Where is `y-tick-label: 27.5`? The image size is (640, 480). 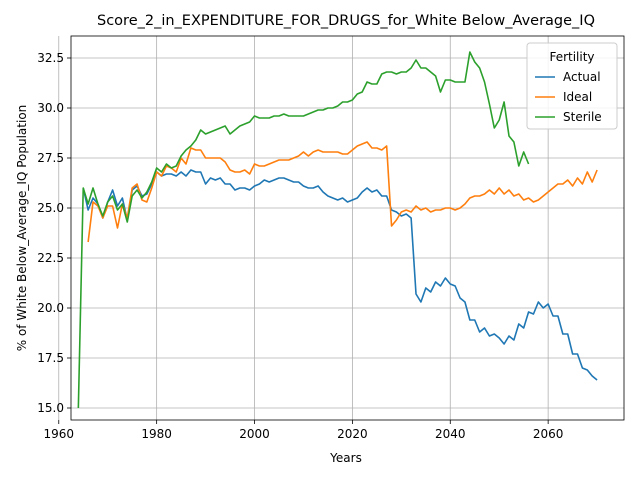 y-tick-label: 27.5 is located at coordinates (50, 158).